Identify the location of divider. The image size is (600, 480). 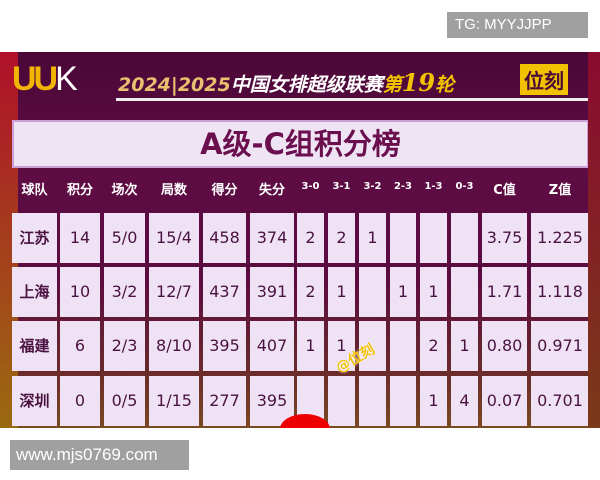
(358, 99).